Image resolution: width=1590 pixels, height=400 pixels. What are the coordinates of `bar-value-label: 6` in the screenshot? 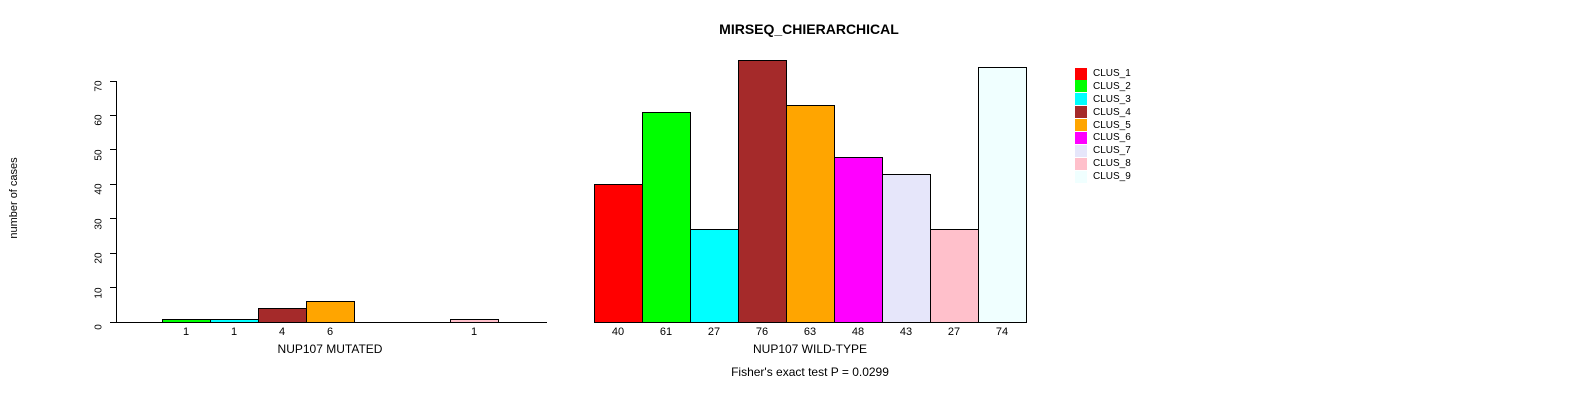 It's located at (330, 332).